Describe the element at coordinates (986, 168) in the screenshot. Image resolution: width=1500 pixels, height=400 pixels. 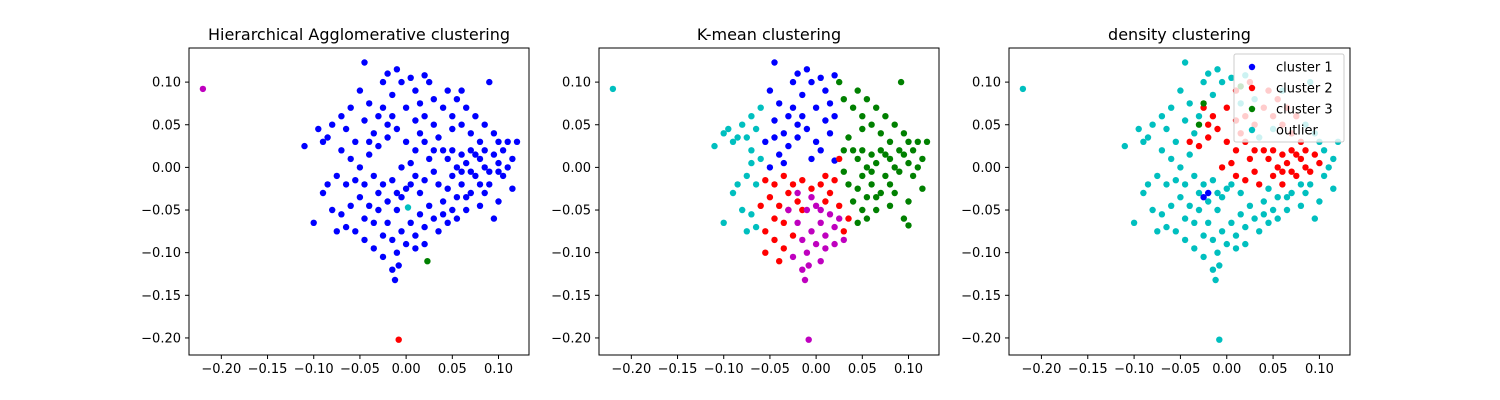
I see `y-tick-label: 0.00` at that location.